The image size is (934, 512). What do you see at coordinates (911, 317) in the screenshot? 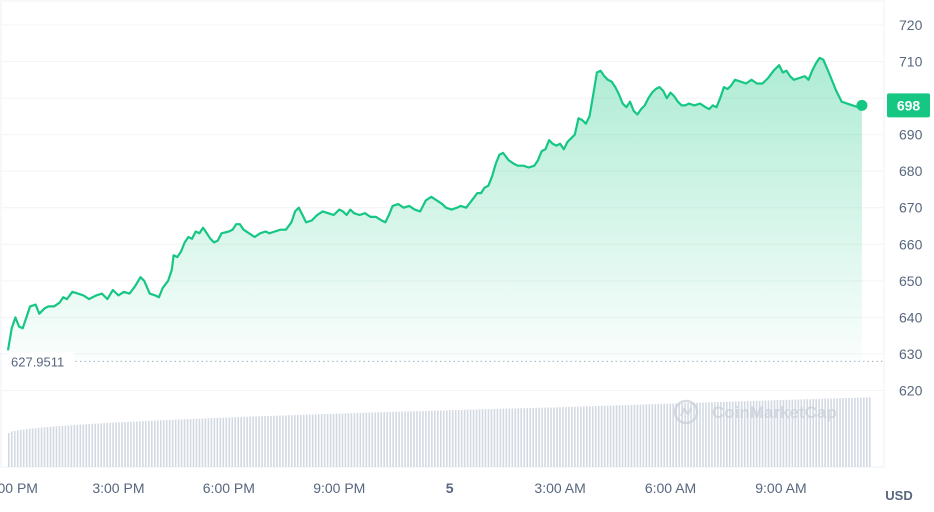
I see `y-tick-label: 640` at bounding box center [911, 317].